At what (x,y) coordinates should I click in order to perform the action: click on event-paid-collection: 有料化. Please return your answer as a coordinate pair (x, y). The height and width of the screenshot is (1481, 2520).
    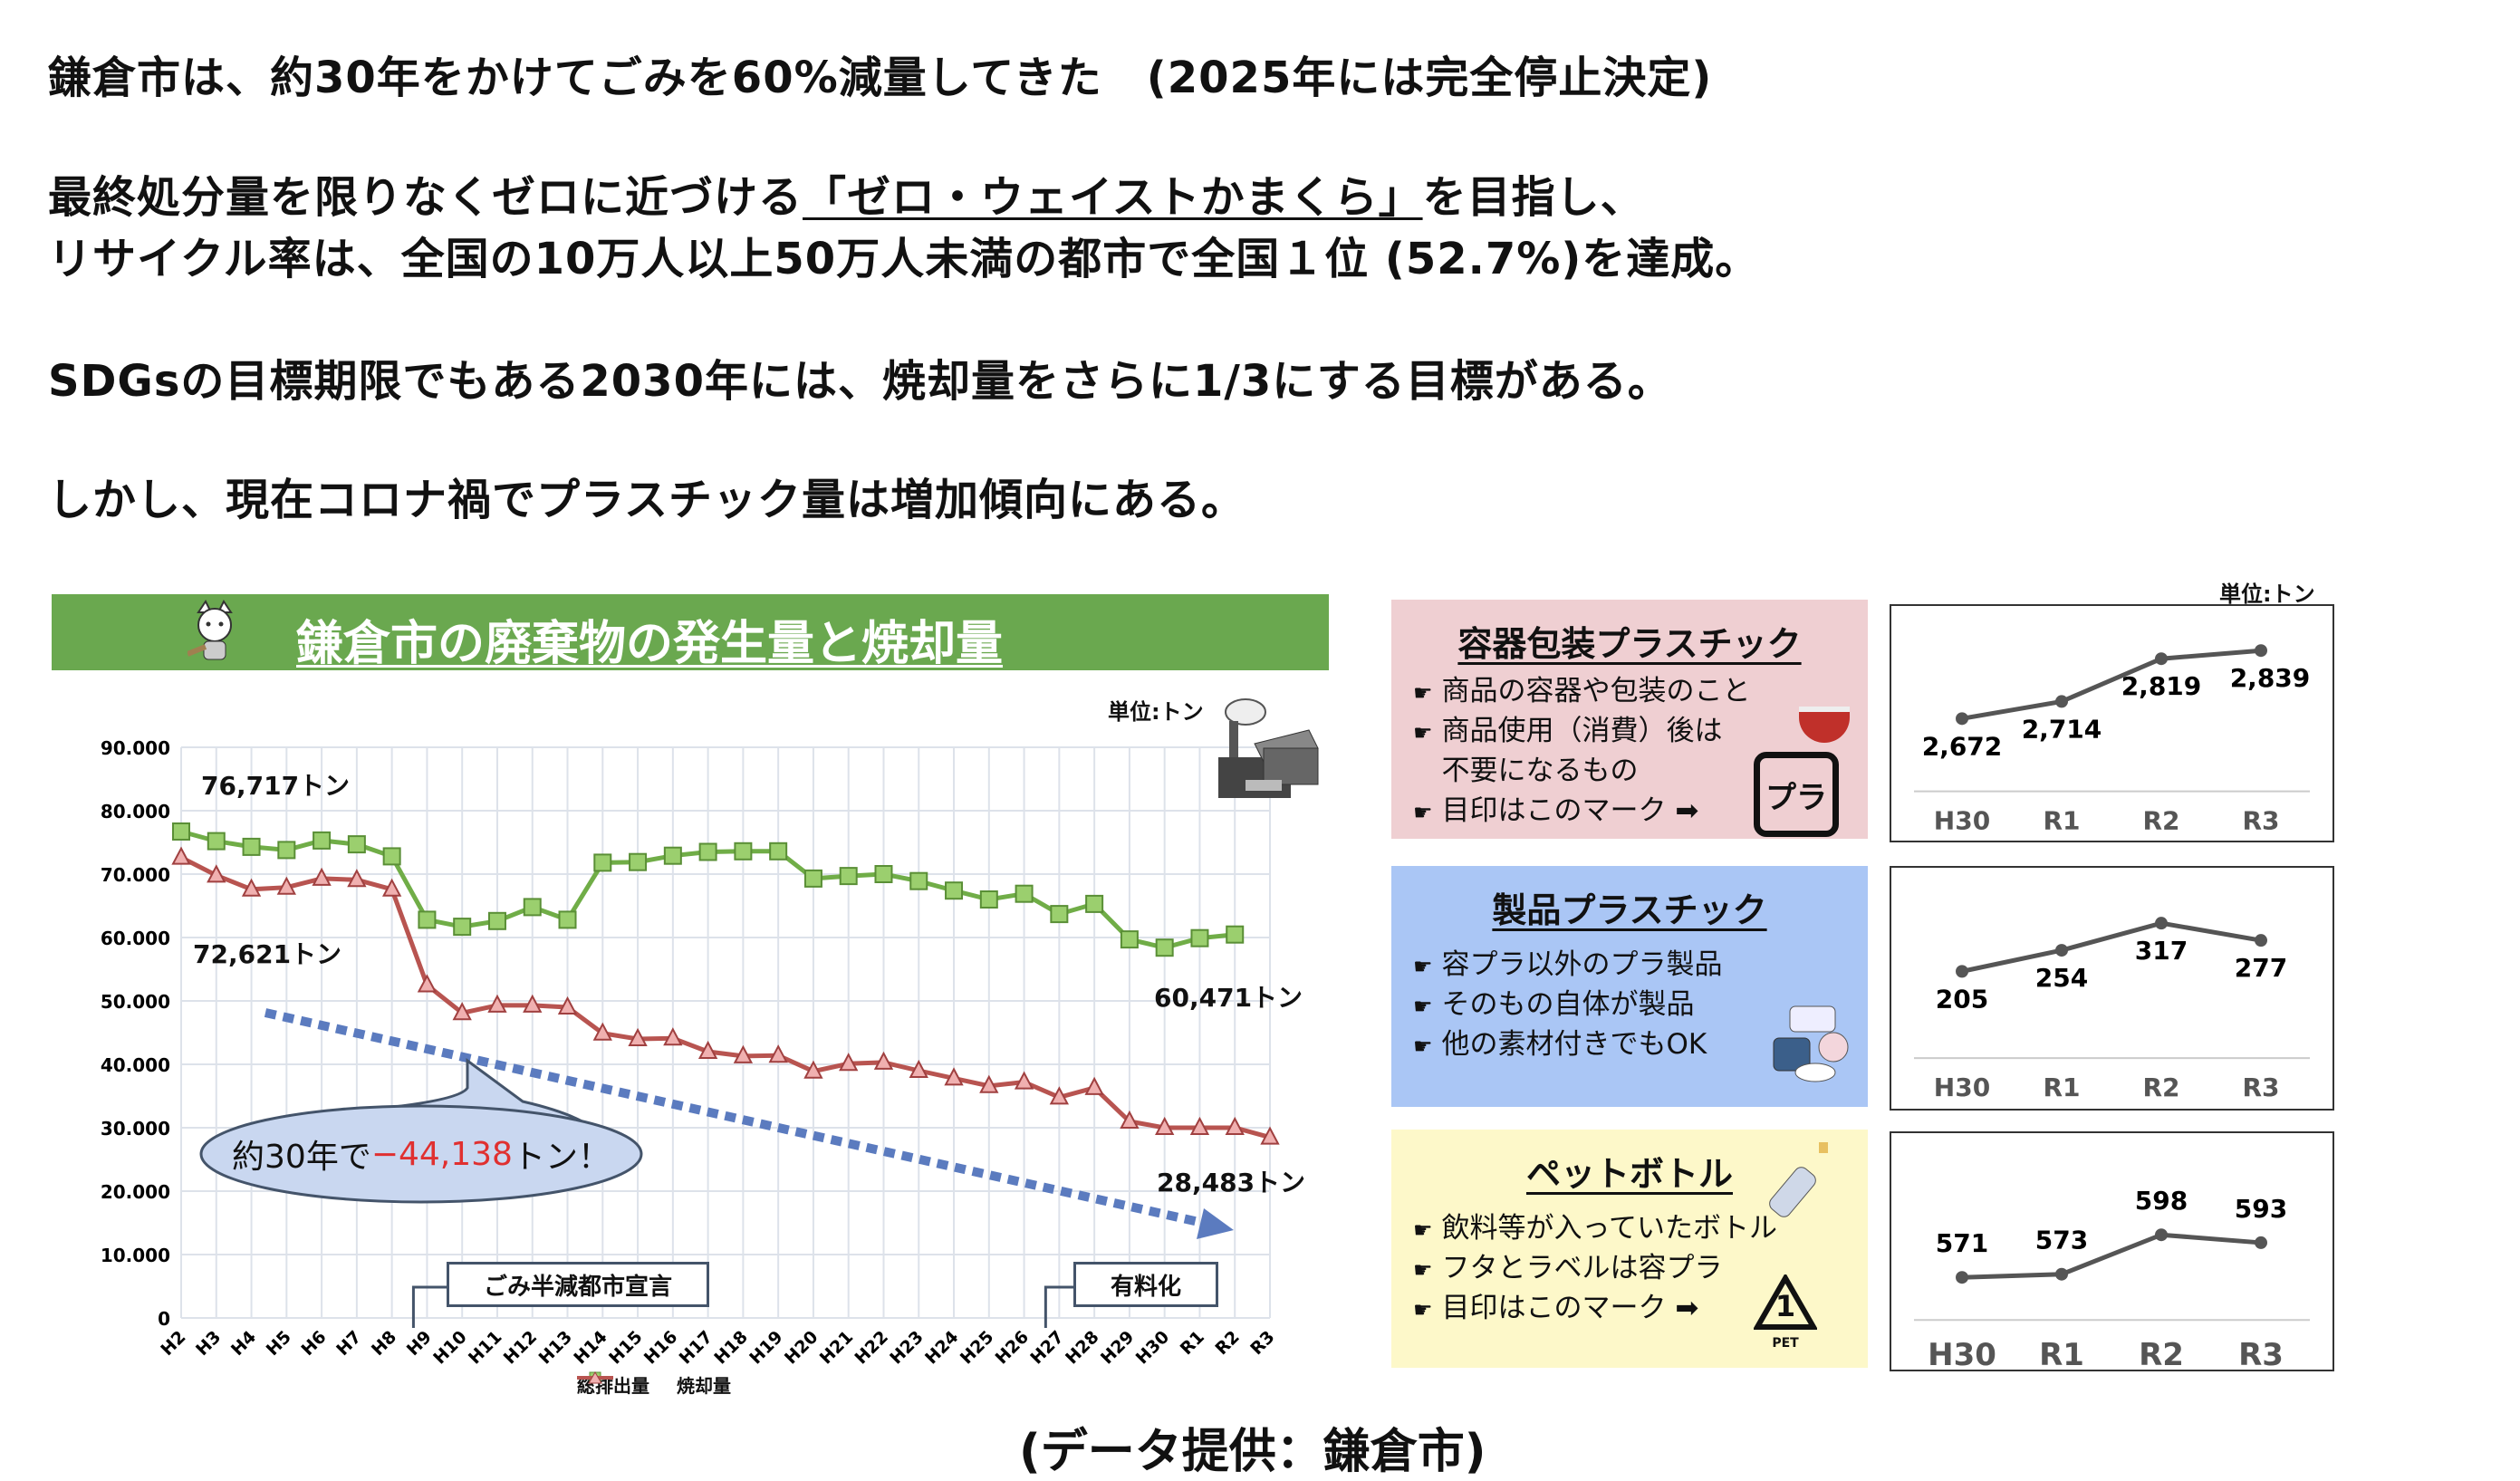
    Looking at the image, I should click on (1145, 1284).